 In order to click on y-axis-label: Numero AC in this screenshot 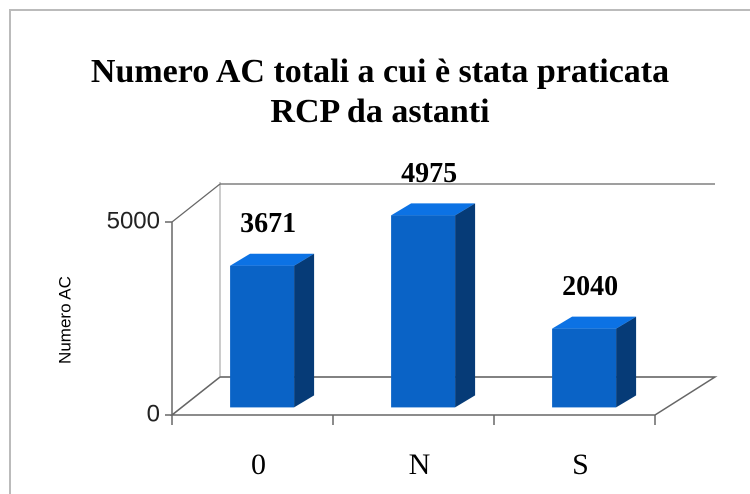, I will do `click(64, 320)`.